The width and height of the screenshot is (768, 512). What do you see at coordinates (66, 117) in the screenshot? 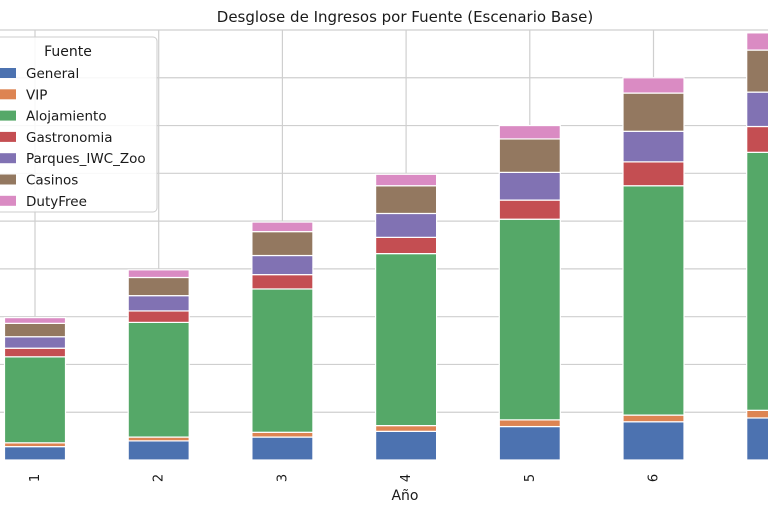
I see `legend-label: Alojamiento` at bounding box center [66, 117].